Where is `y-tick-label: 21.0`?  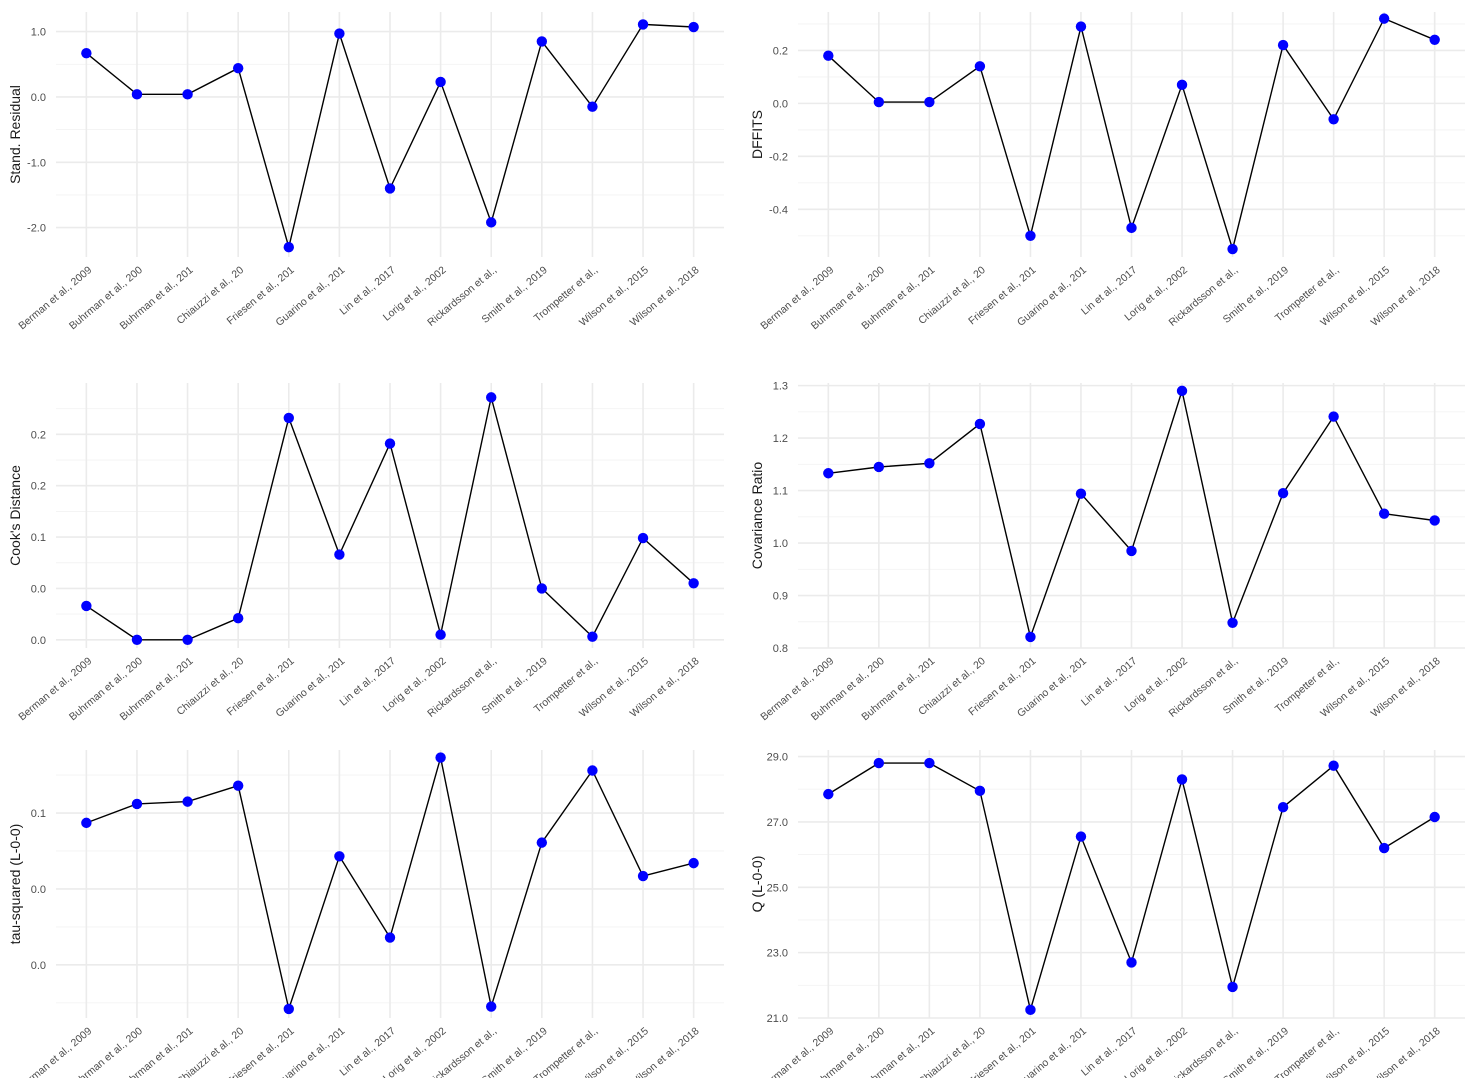 y-tick-label: 21.0 is located at coordinates (777, 1019).